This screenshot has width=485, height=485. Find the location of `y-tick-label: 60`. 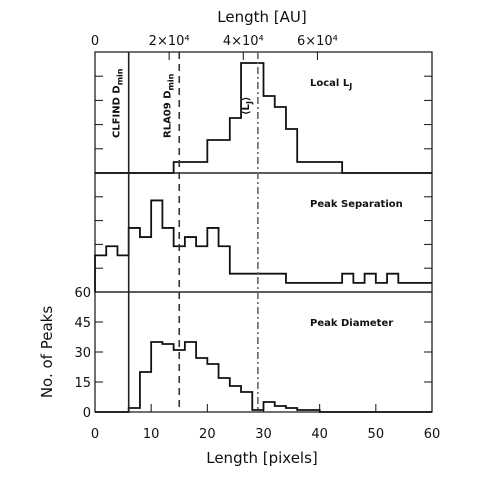

y-tick-label: 60 is located at coordinates (82, 293).